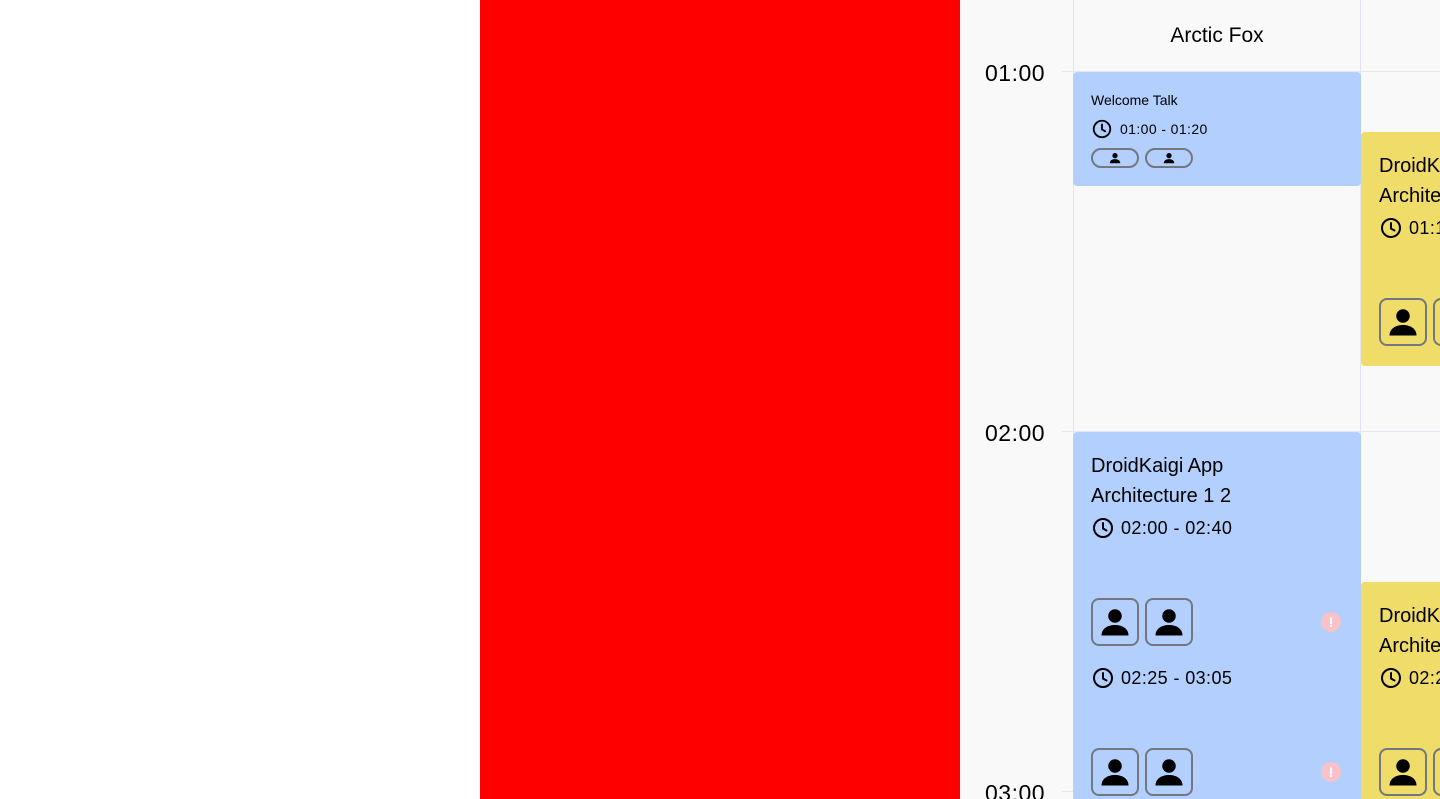 This screenshot has height=799, width=1440. I want to click on session-time: 02:25 - 03:05, so click(1161, 678).